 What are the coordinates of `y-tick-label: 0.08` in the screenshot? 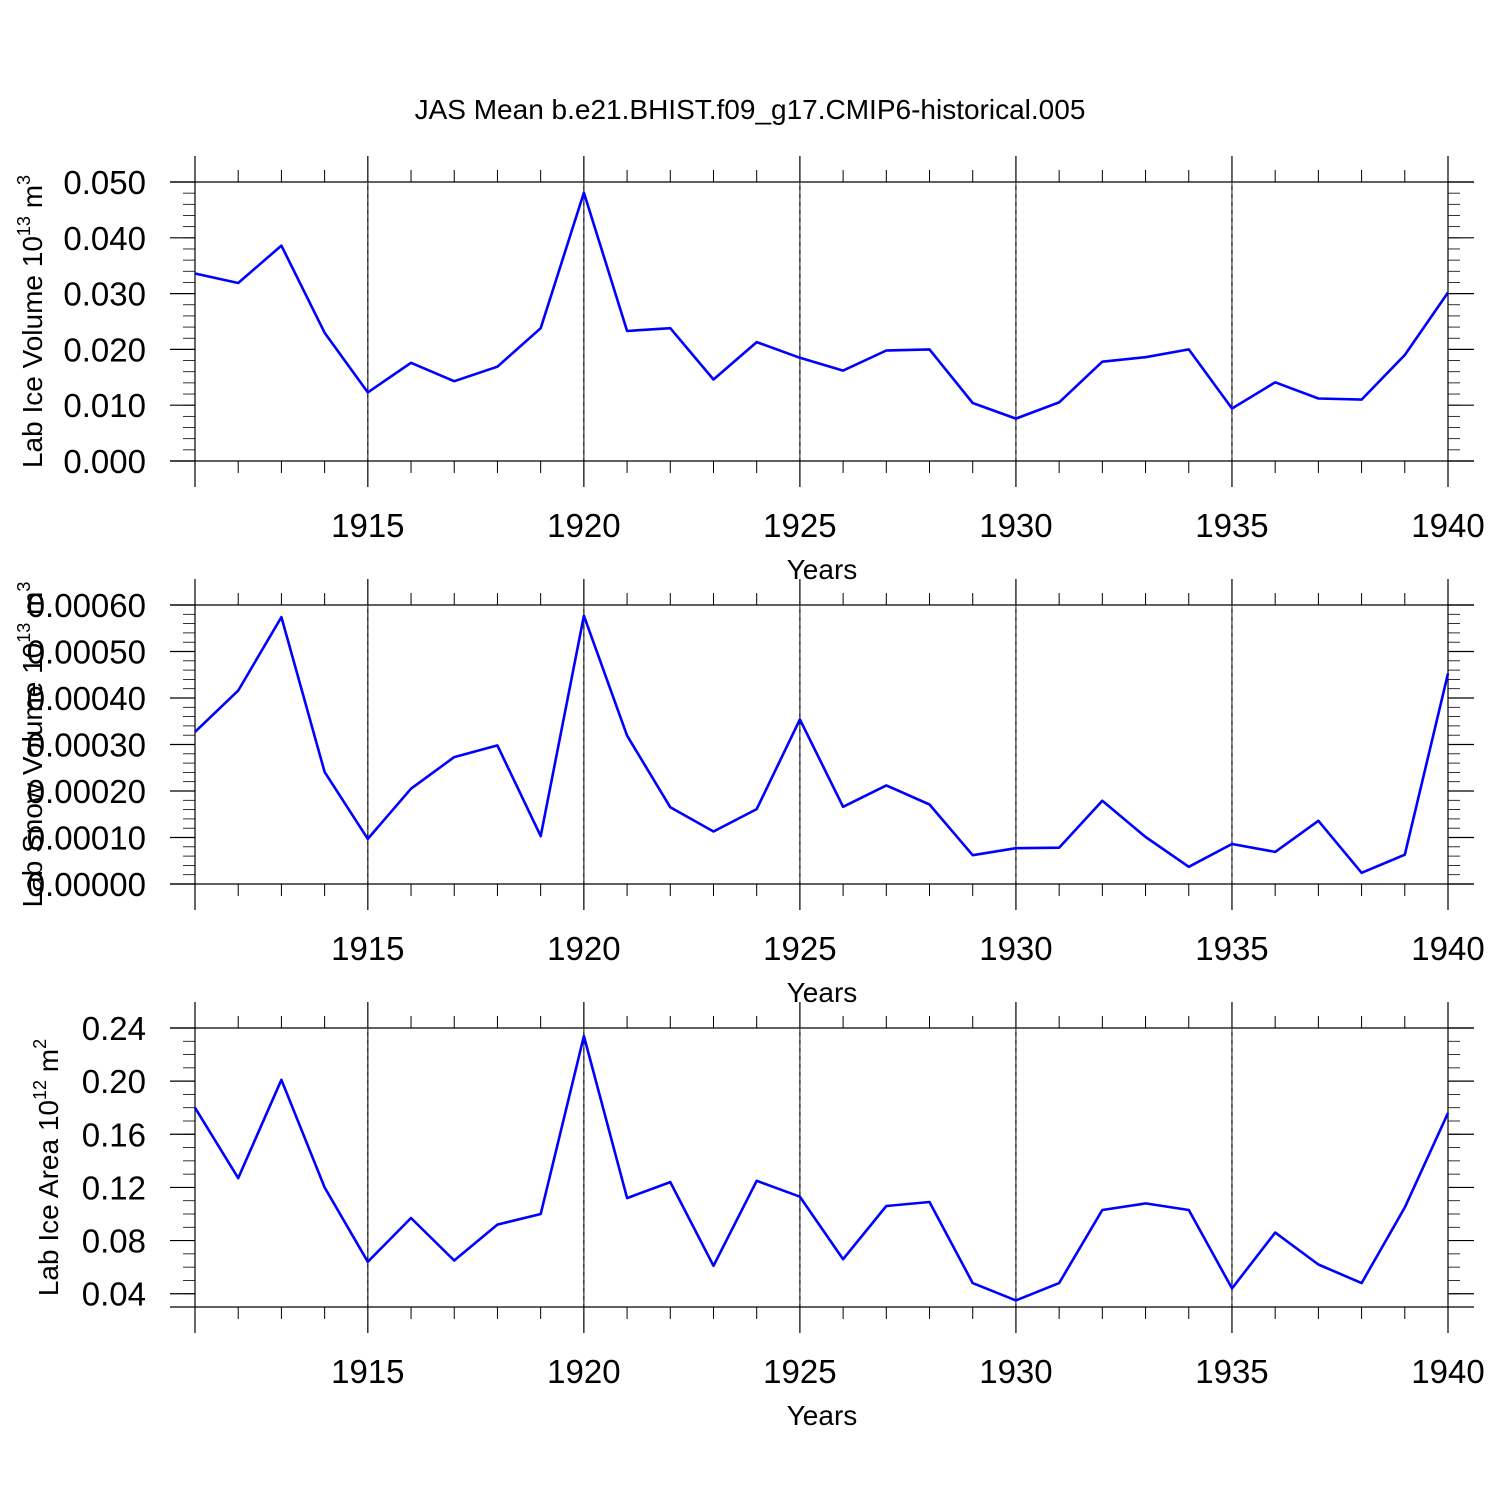 It's located at (114, 1241).